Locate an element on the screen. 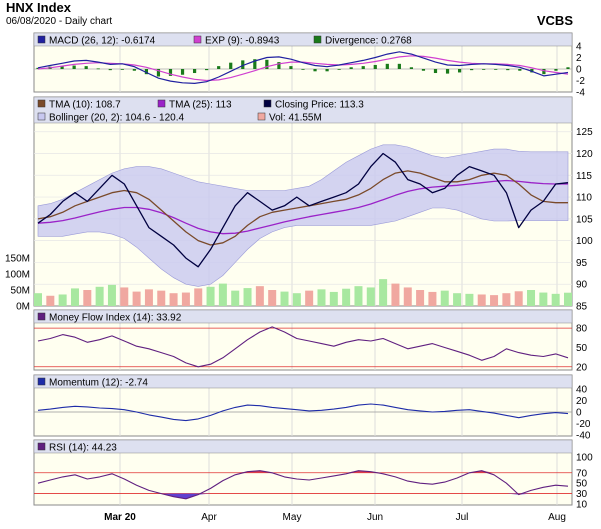 The image size is (601, 529). mfi-panel-line is located at coordinates (303, 347).